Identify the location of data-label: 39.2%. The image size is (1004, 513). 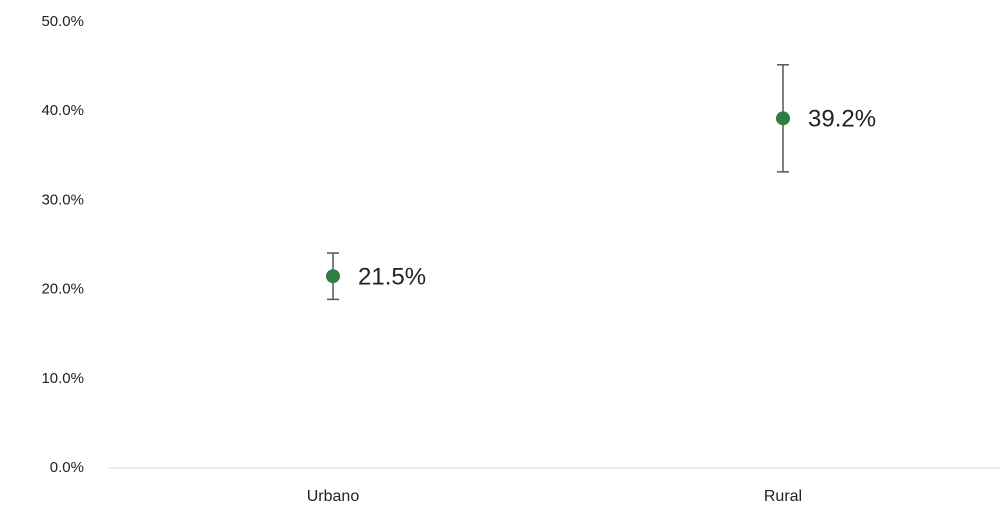
(842, 119).